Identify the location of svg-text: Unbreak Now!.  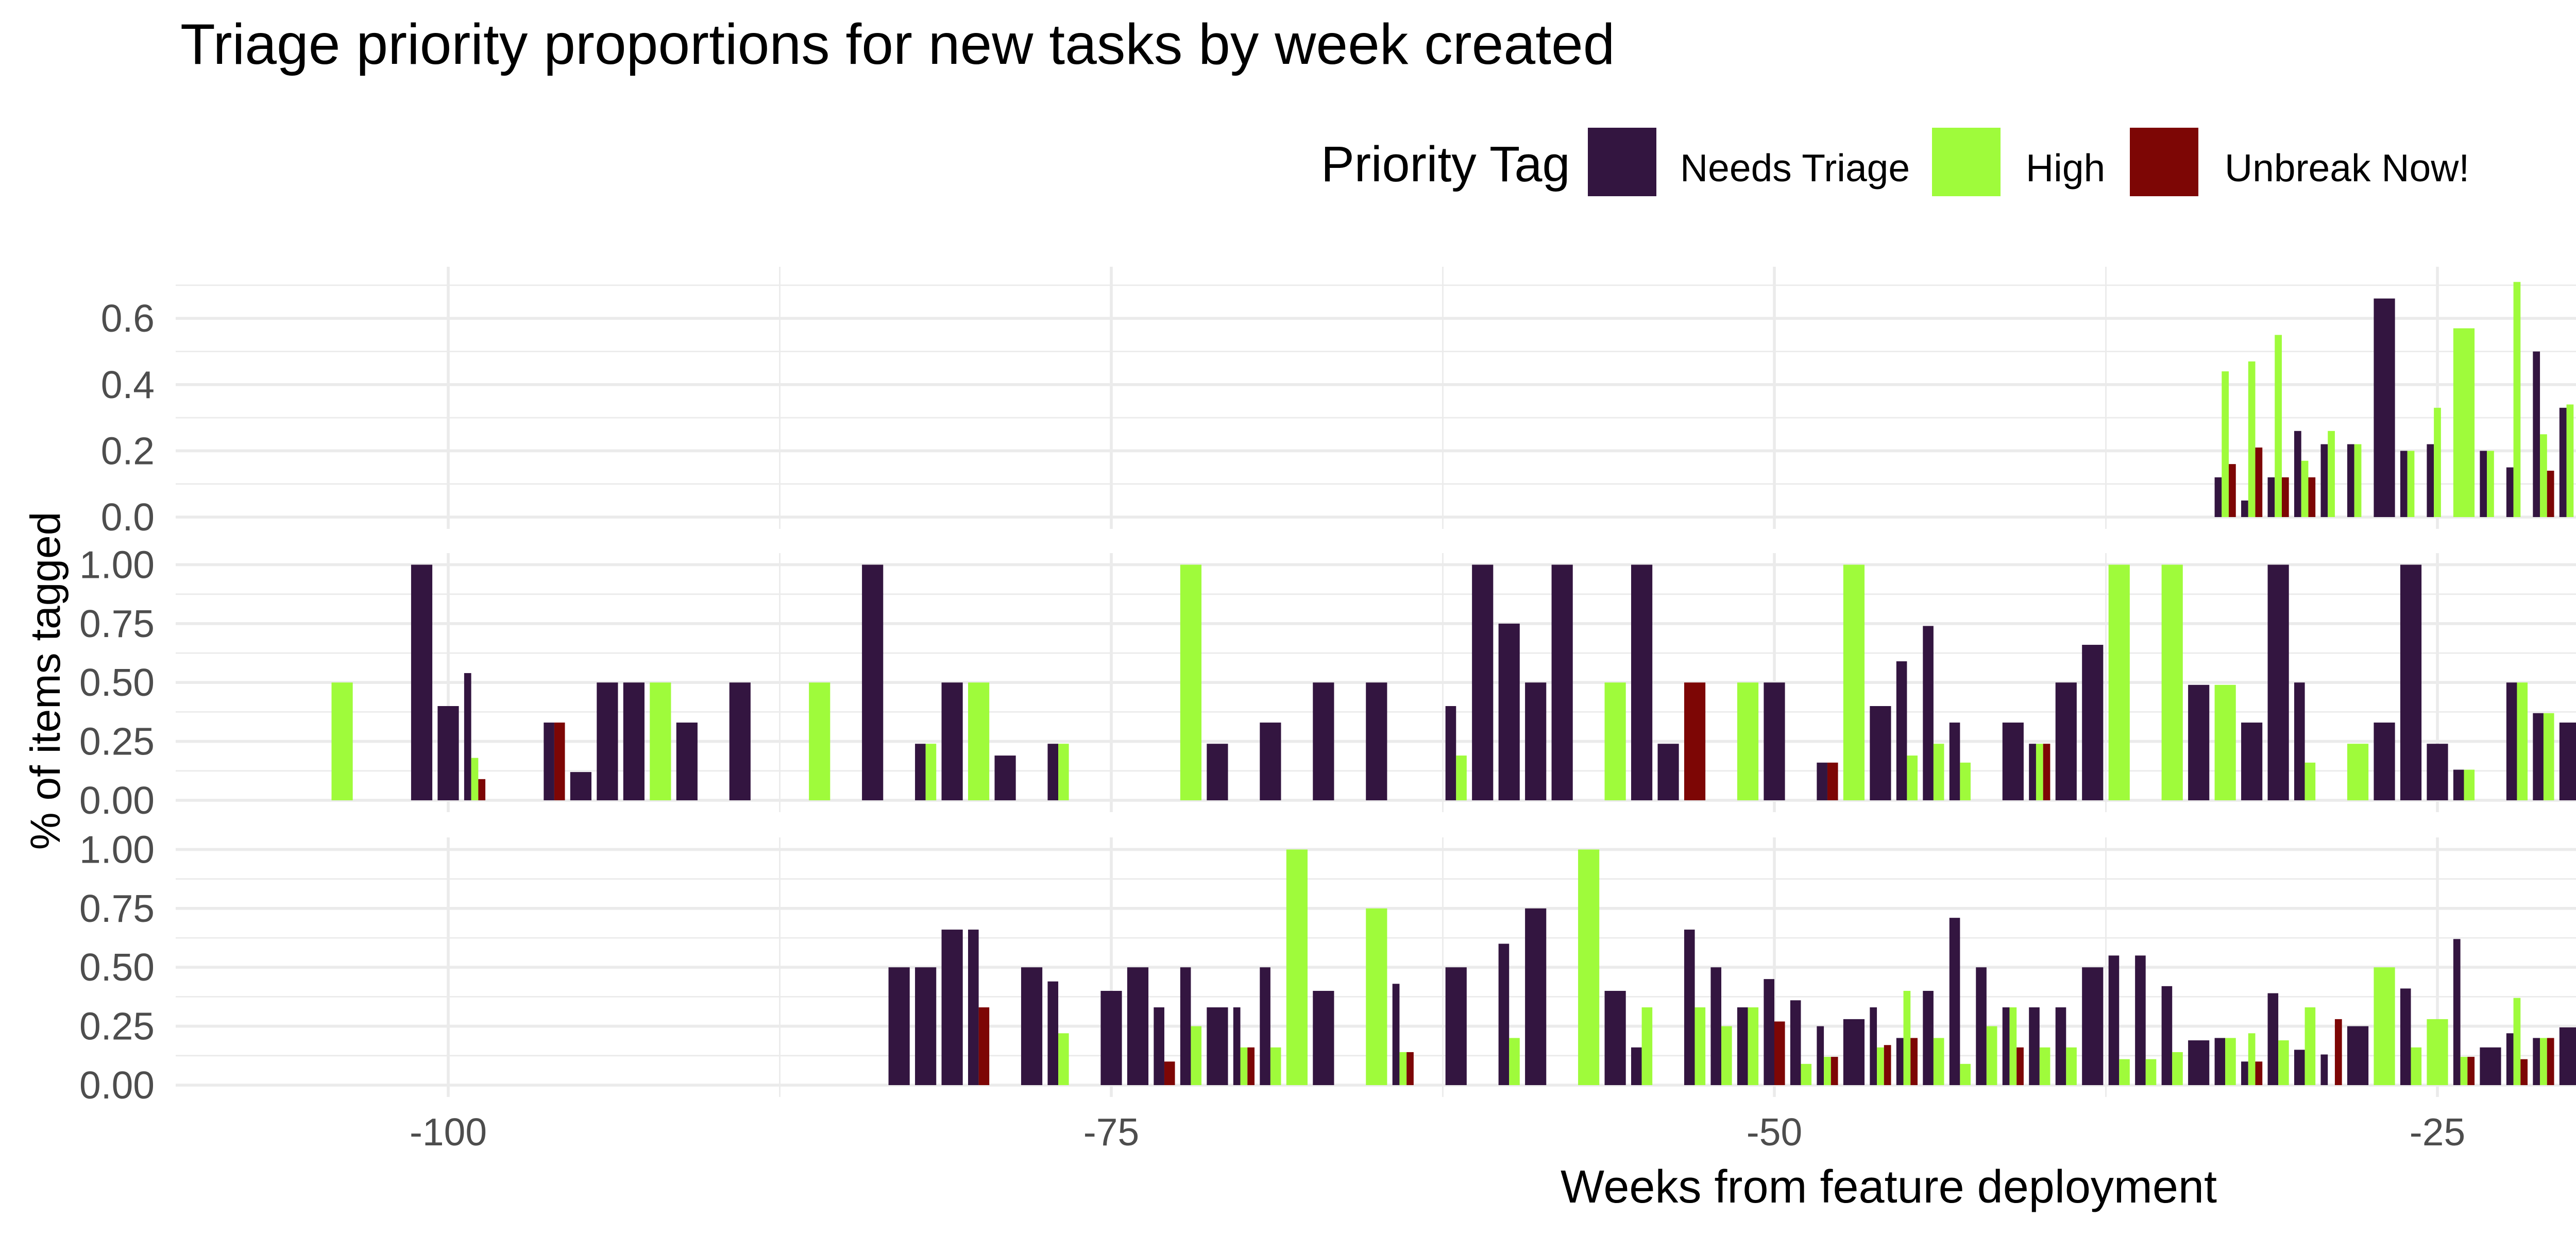
(2347, 168).